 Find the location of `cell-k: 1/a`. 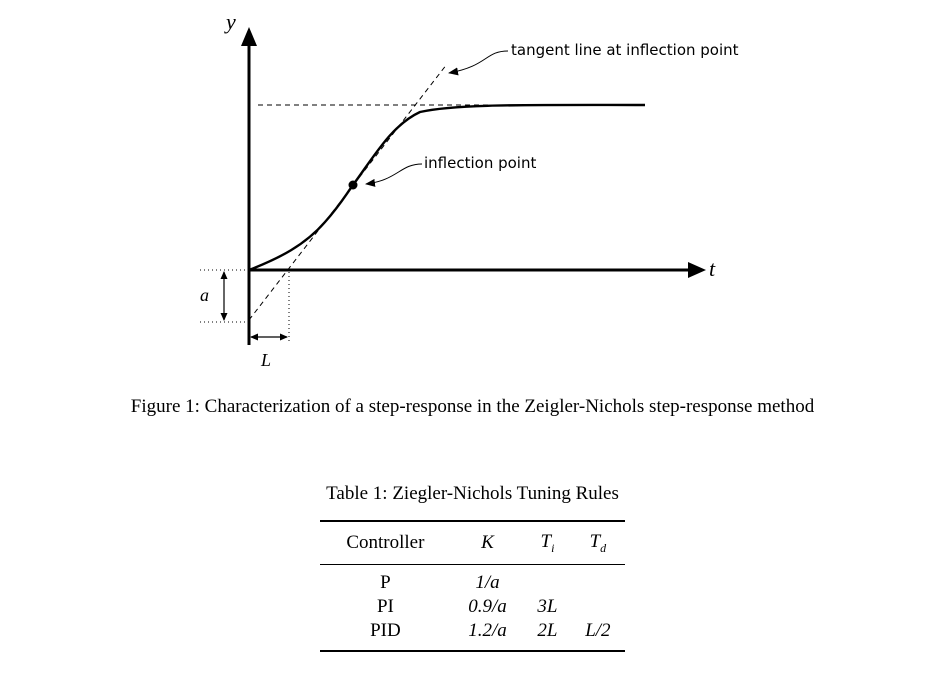

cell-k: 1/a is located at coordinates (487, 582).